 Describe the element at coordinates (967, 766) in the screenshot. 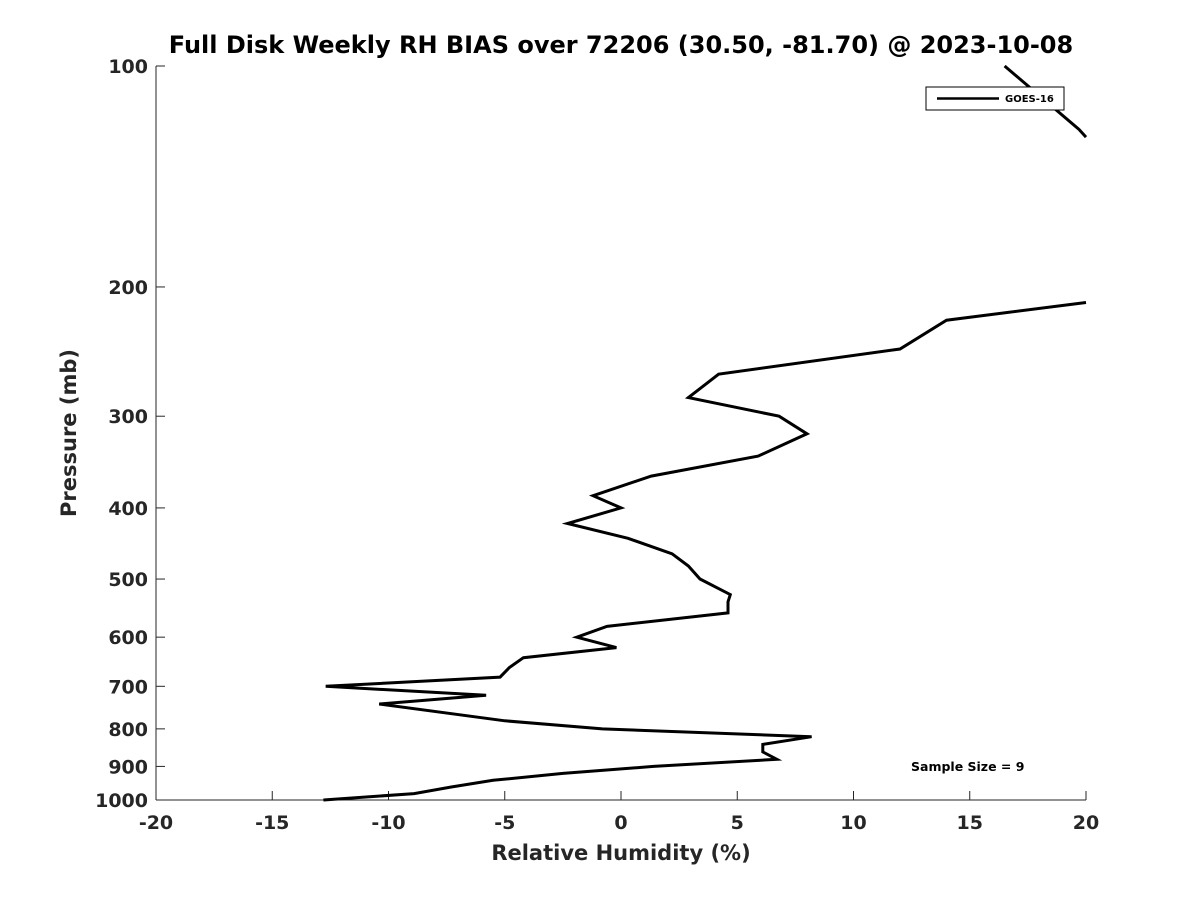

I see `sample-size-annotation: Sample Size = 9` at that location.